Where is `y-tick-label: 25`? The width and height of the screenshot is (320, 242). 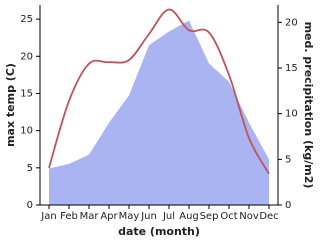 y-tick-label: 25 is located at coordinates (26, 19).